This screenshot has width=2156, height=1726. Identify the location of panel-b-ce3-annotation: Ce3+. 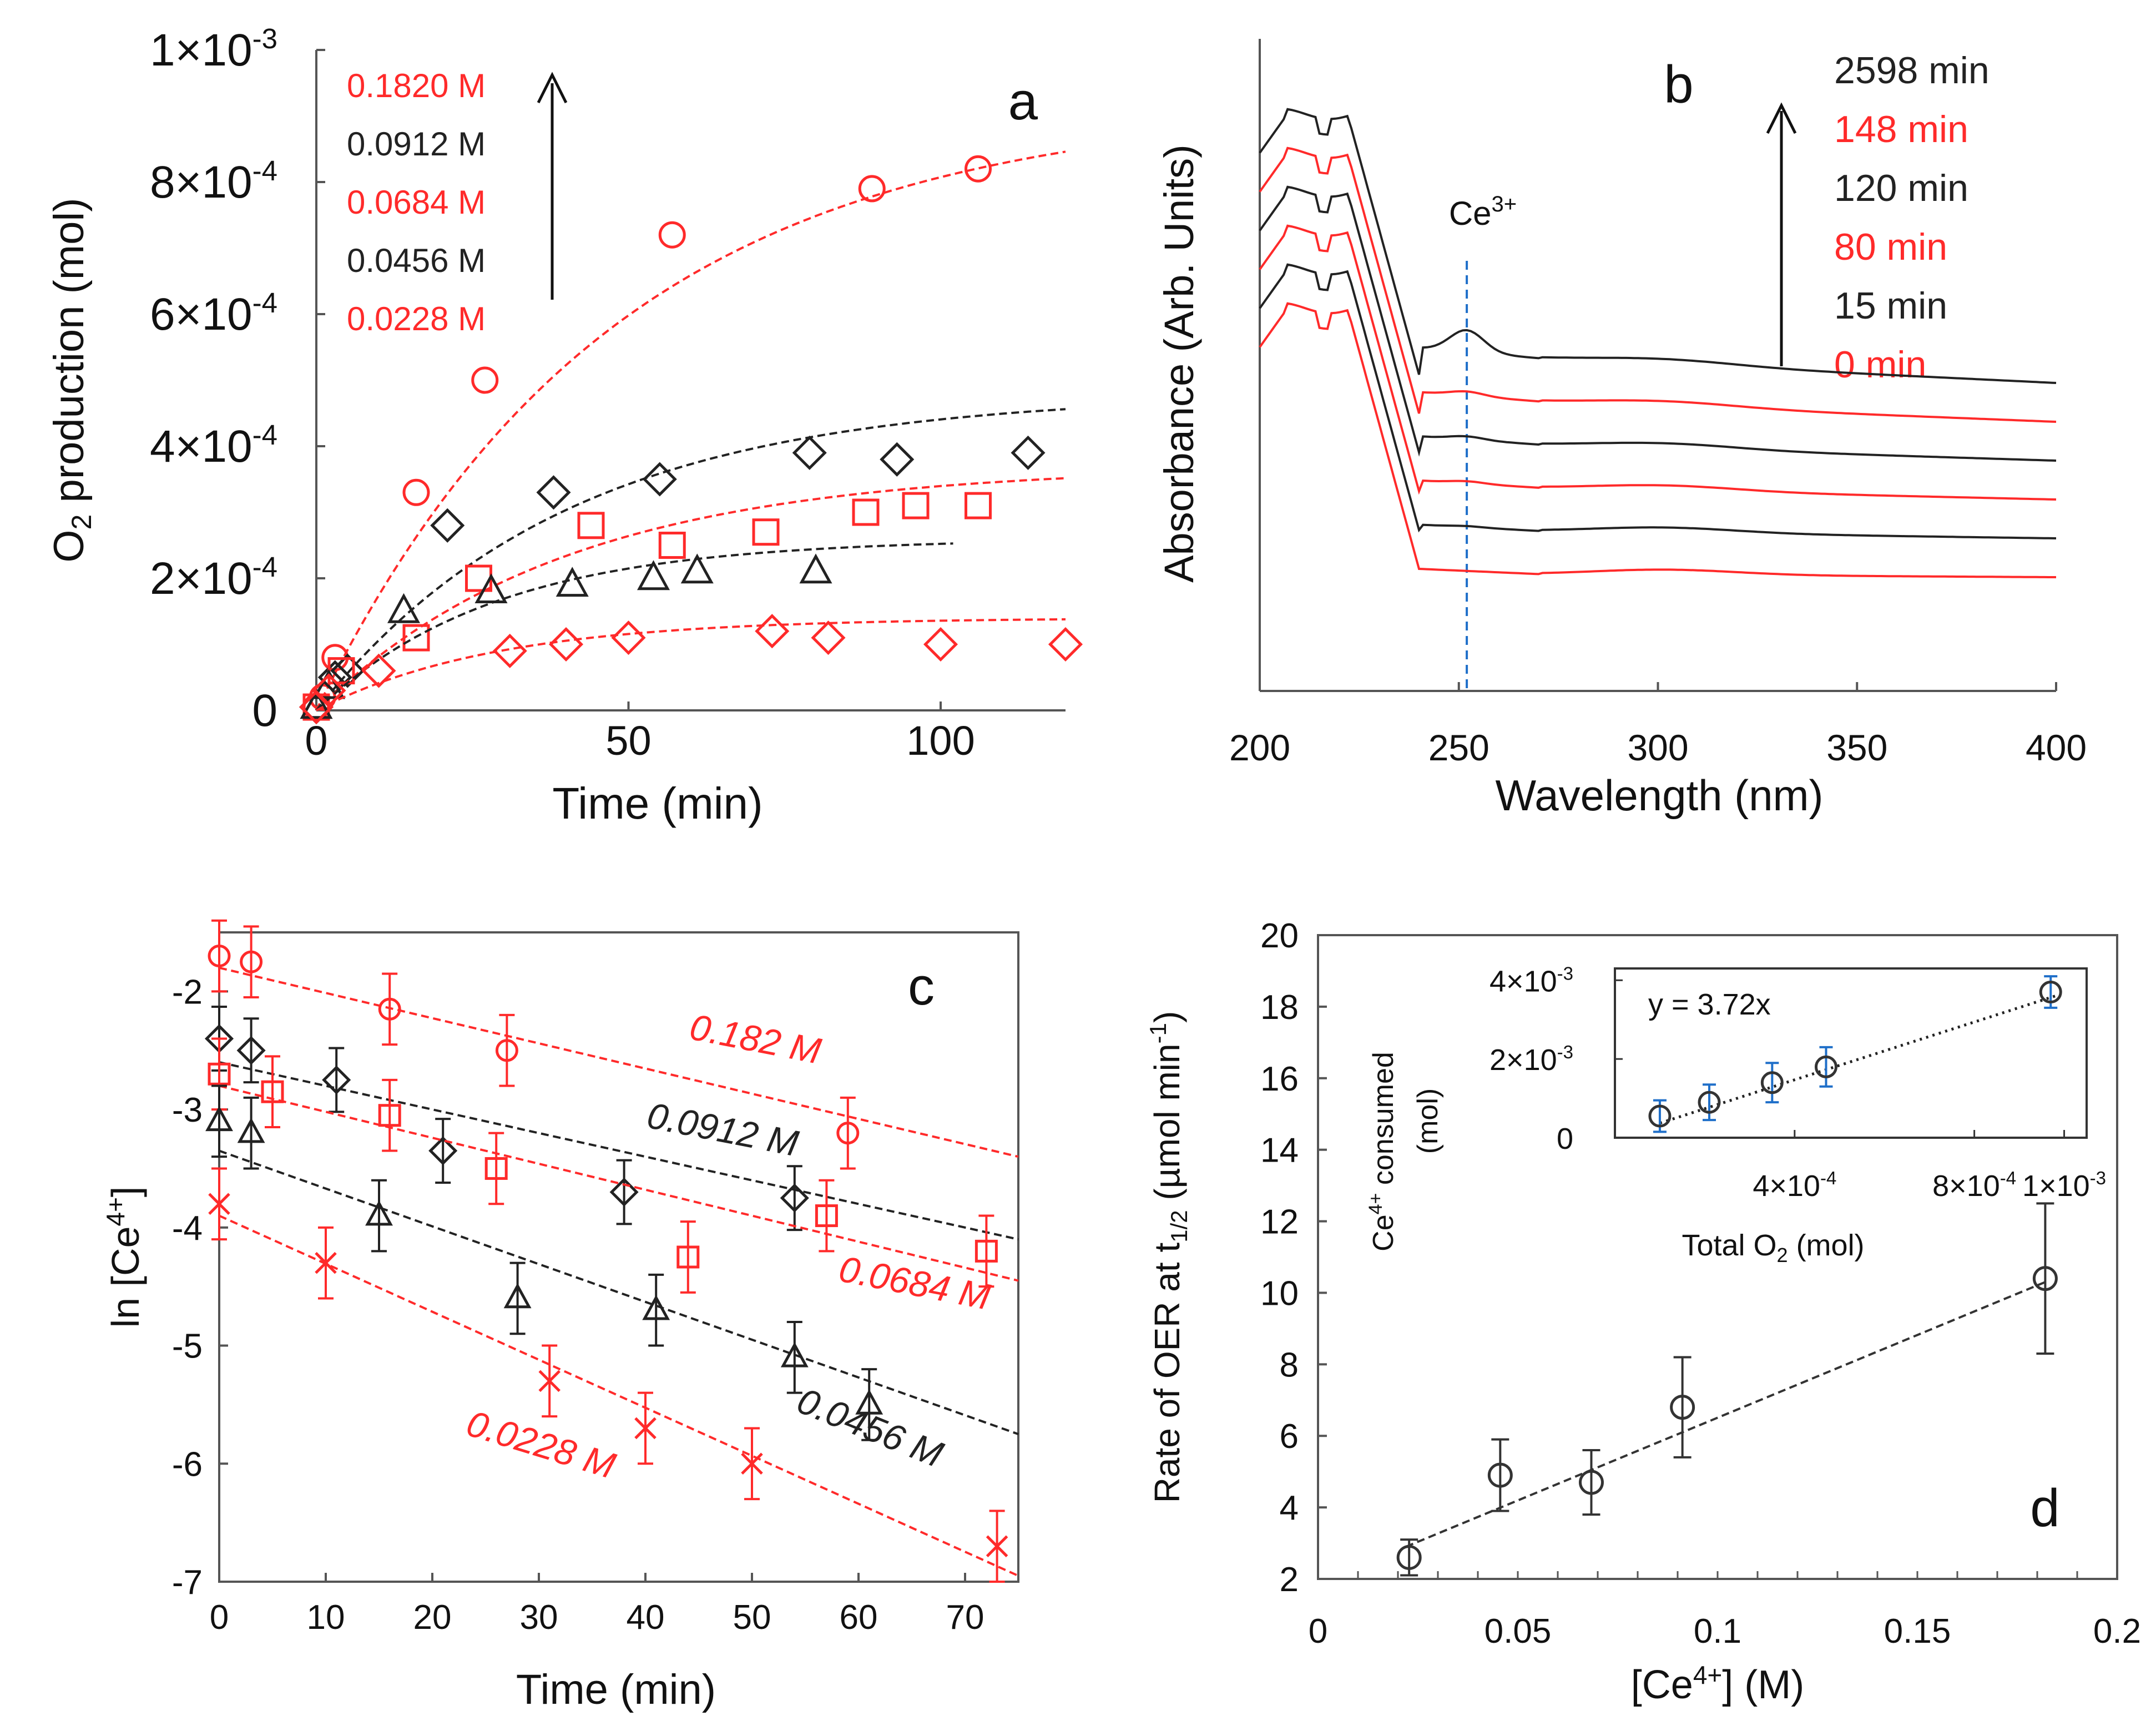
(1483, 212).